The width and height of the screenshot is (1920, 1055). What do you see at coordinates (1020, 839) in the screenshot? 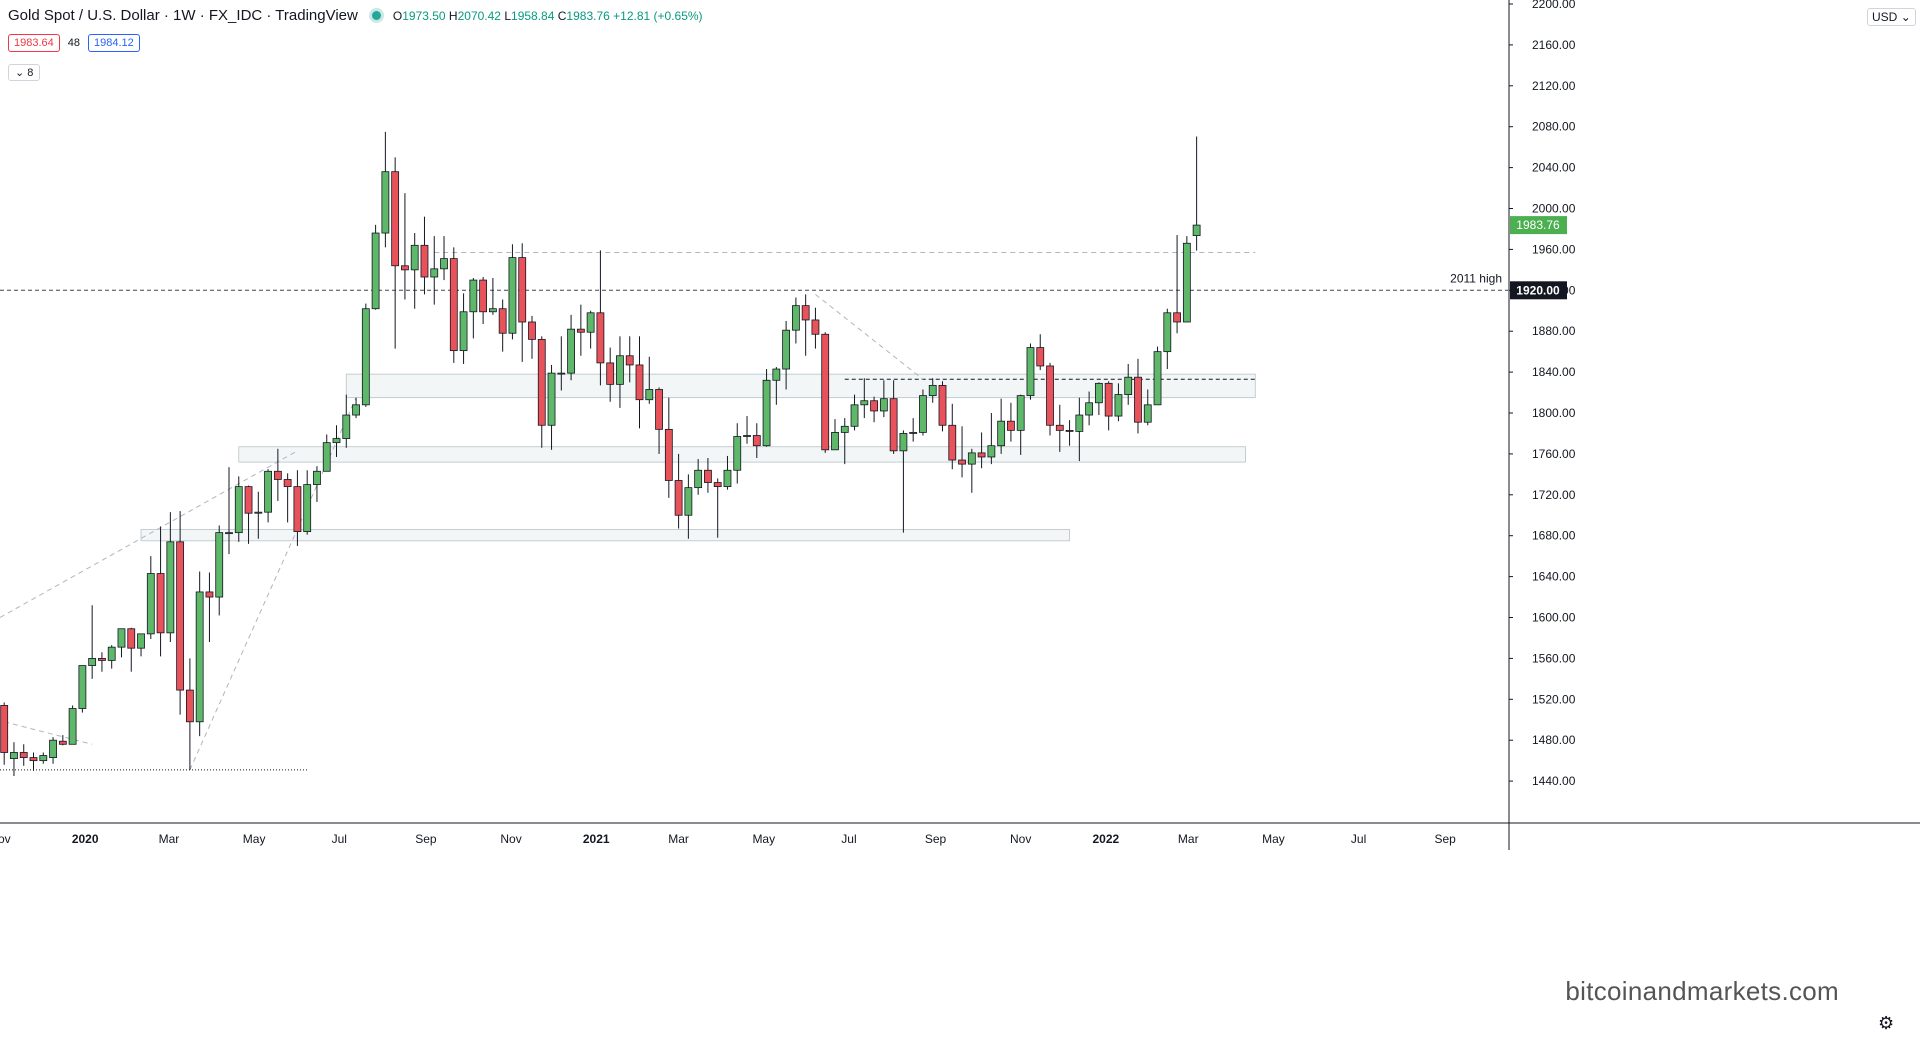
I see `x-tick-label: Nov` at bounding box center [1020, 839].